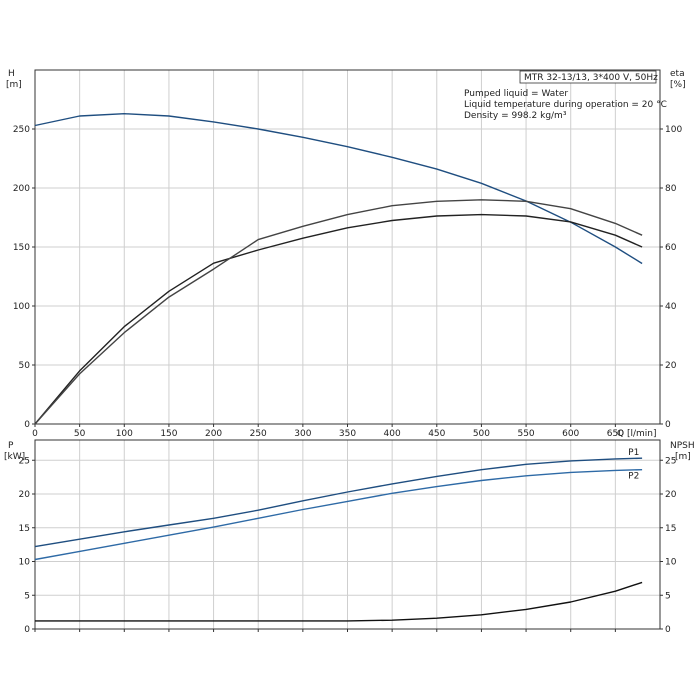 The width and height of the screenshot is (700, 700). I want to click on info-model: MTR 32-13/13, 3*400 V, 50Hz, so click(591, 78).